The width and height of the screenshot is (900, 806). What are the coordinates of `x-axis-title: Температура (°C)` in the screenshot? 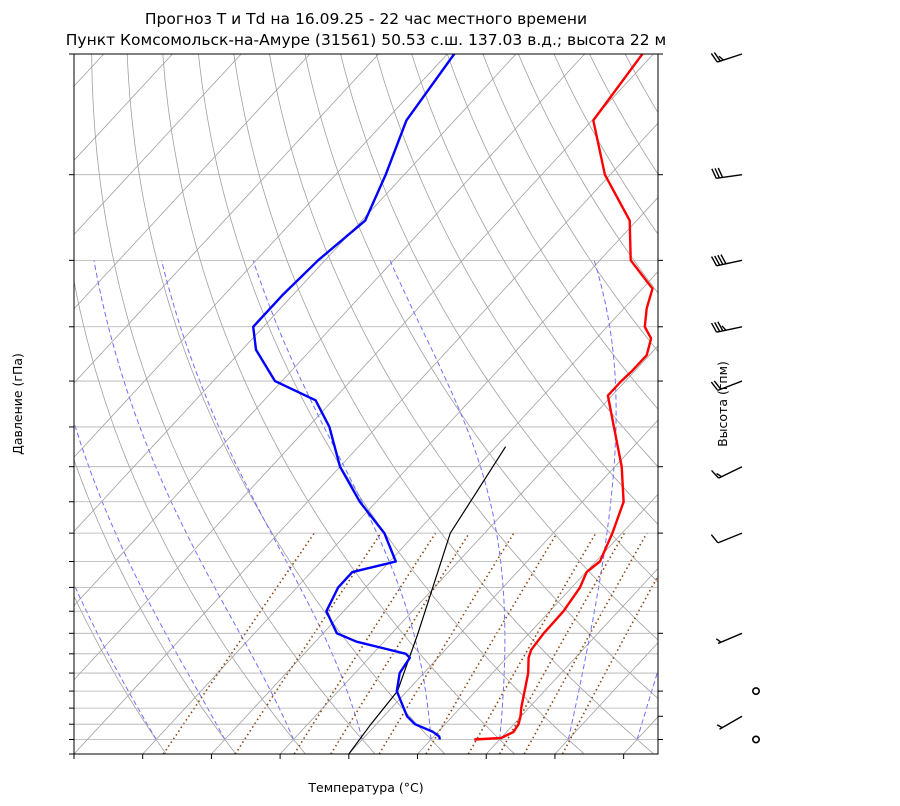 It's located at (365, 787).